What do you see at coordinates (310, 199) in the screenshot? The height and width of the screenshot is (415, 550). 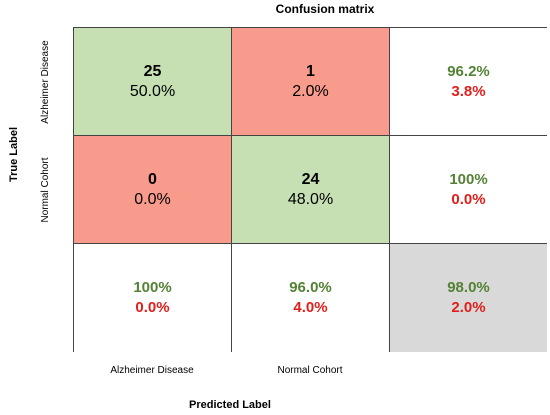 I see `cell-percent: 48.0%` at bounding box center [310, 199].